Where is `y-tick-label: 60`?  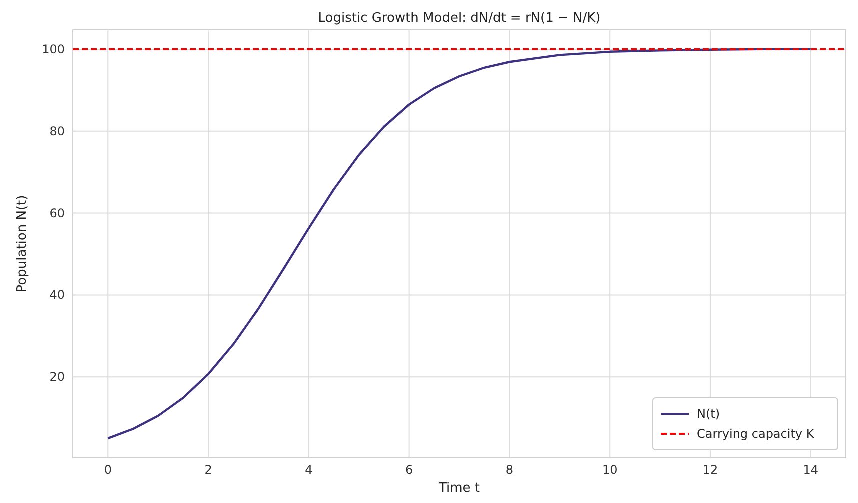 y-tick-label: 60 is located at coordinates (57, 213).